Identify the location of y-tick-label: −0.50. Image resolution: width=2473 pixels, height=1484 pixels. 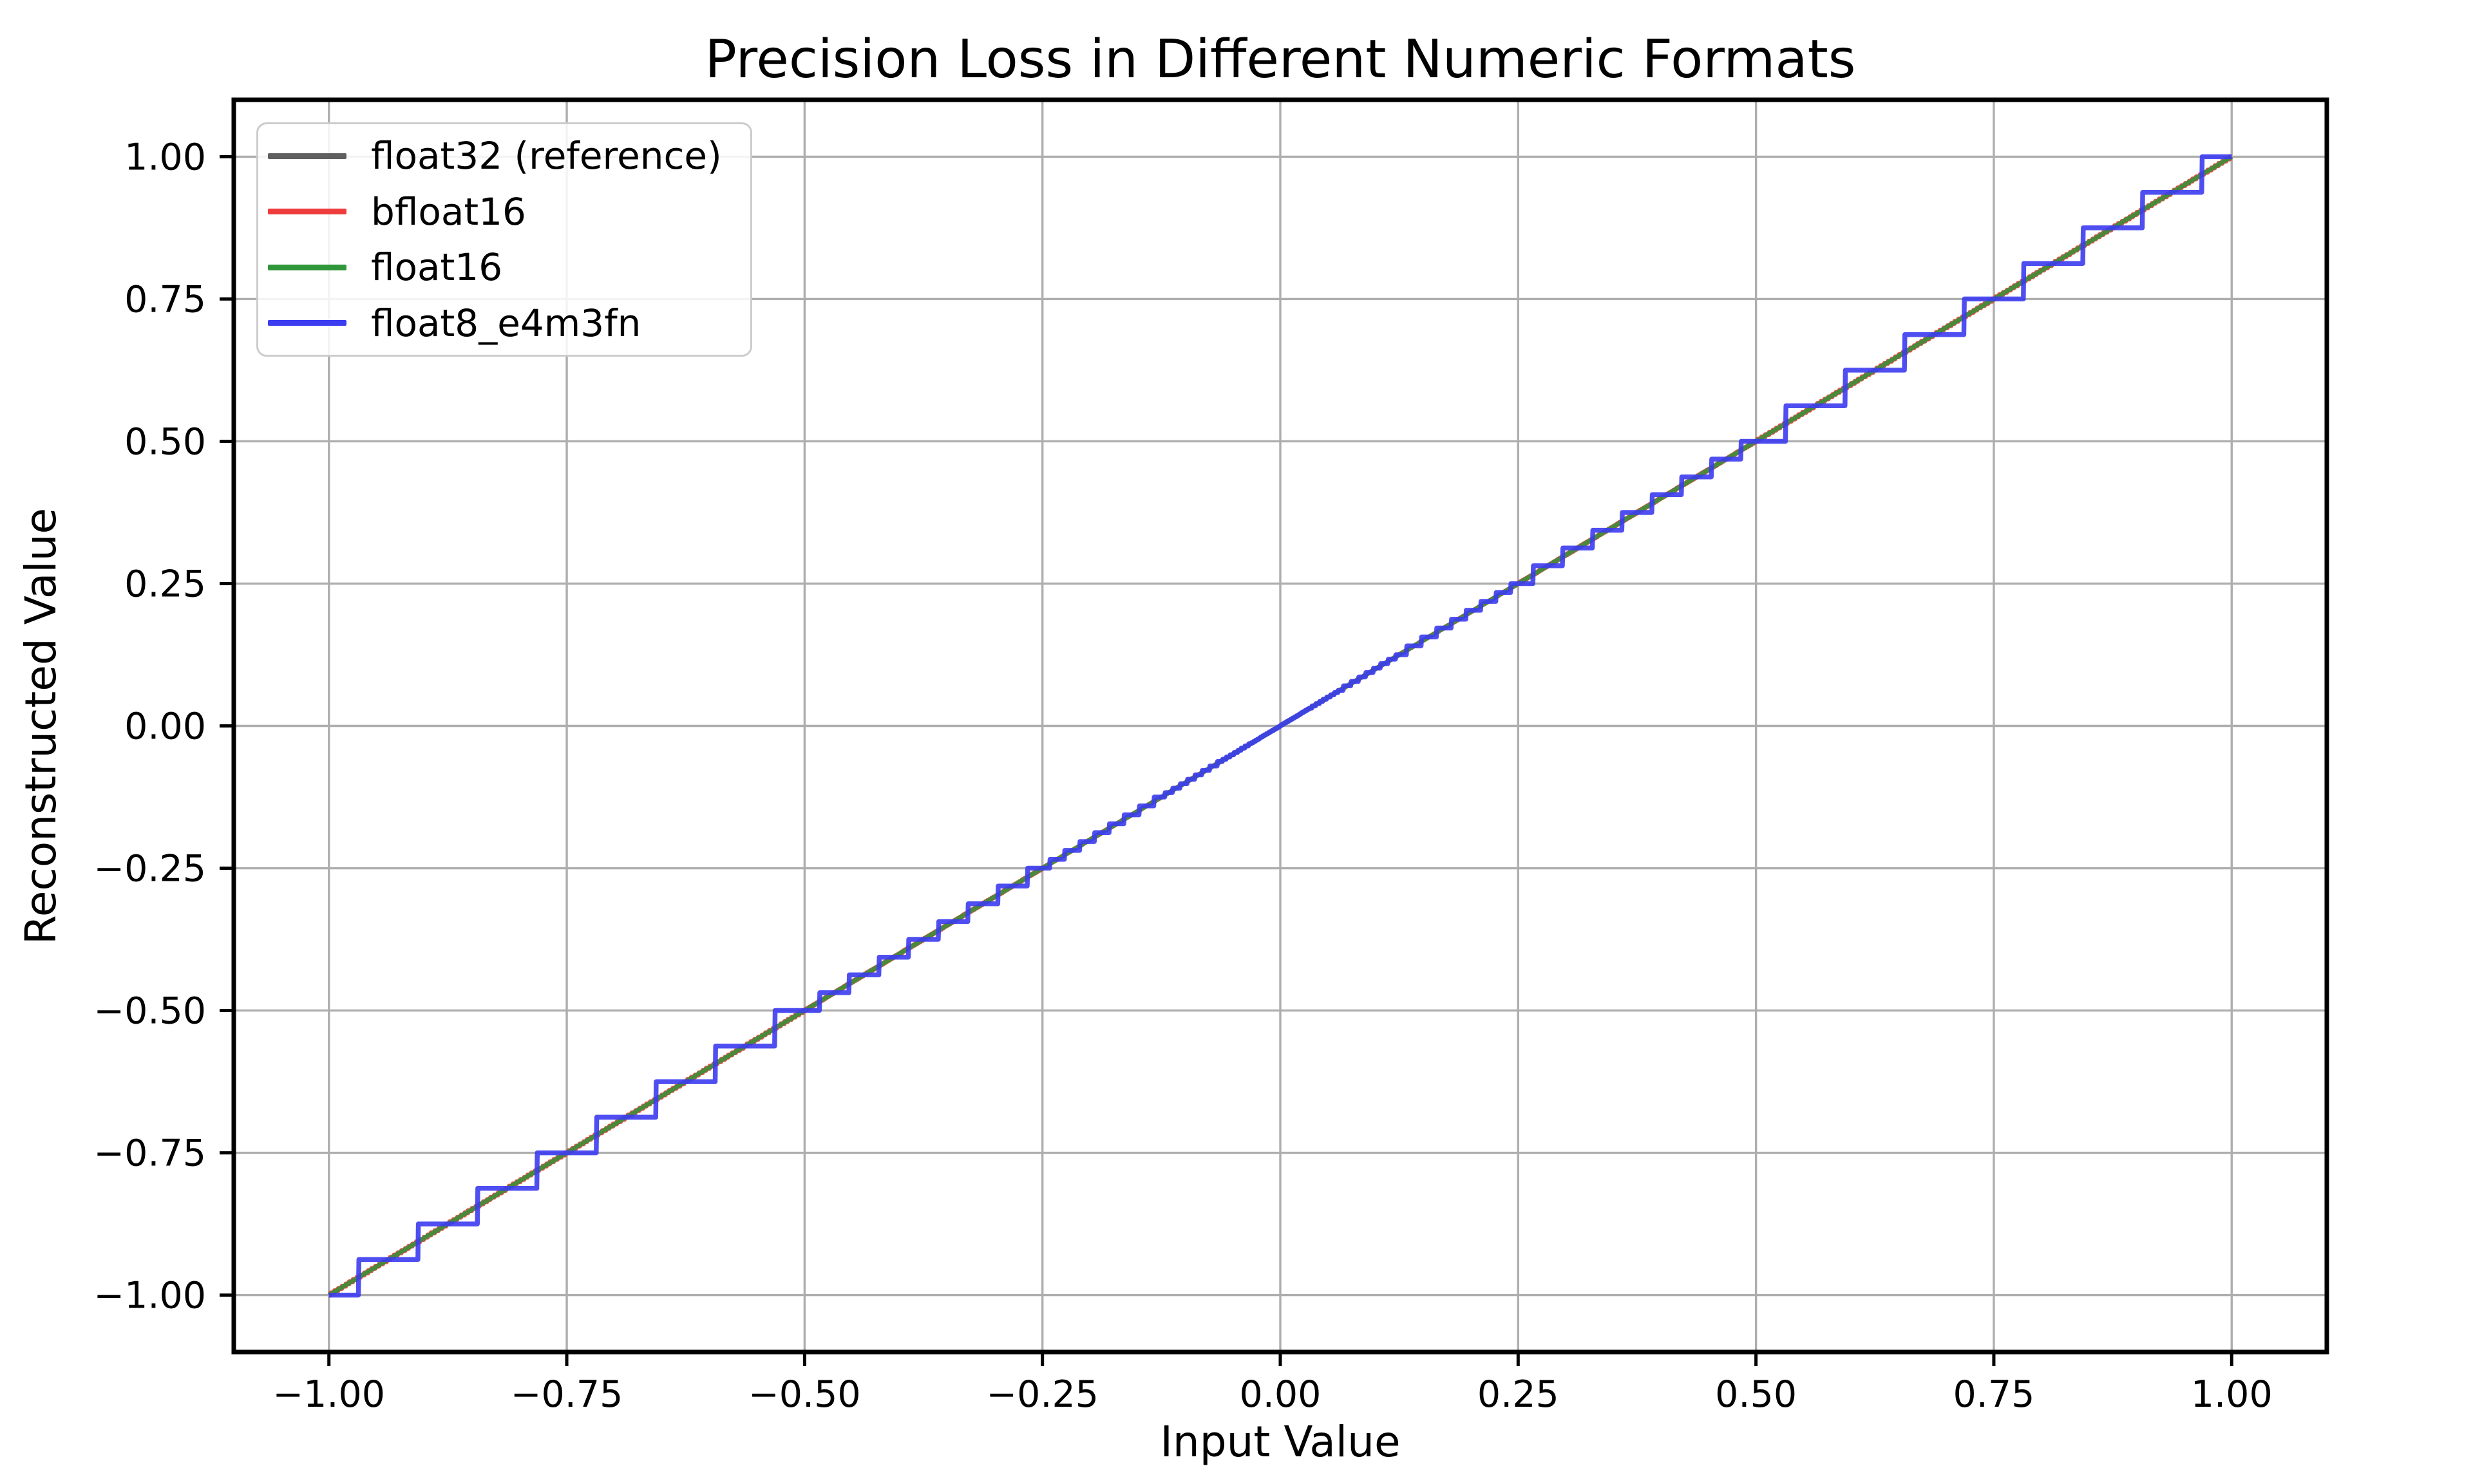
(149, 1012).